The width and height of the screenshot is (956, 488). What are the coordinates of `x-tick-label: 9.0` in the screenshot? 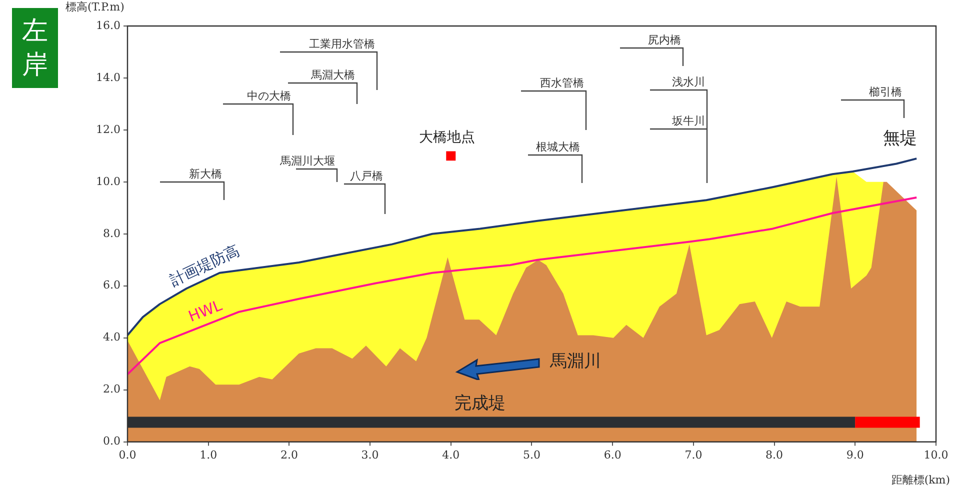 It's located at (855, 455).